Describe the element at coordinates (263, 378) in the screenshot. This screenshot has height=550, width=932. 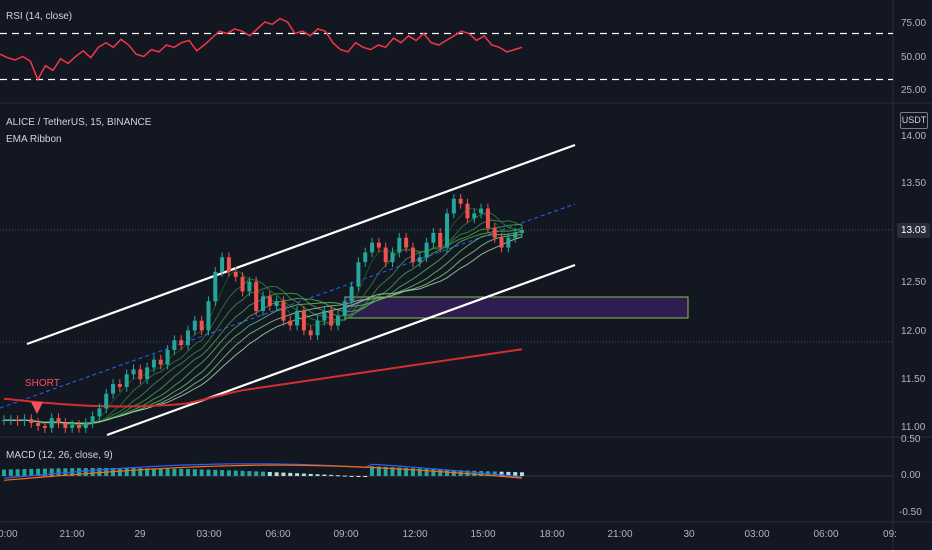
I see `ema-long-line` at that location.